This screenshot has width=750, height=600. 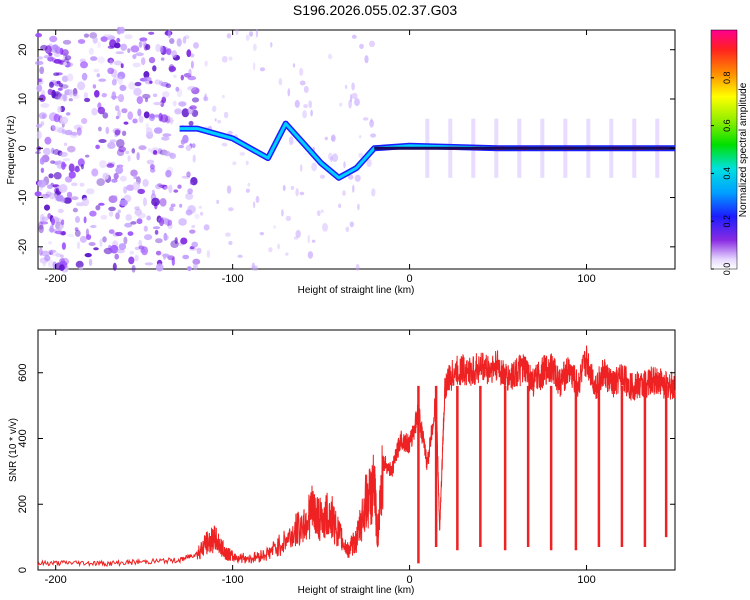 What do you see at coordinates (727, 78) in the screenshot?
I see `colorbar-tick-label: 0.8` at bounding box center [727, 78].